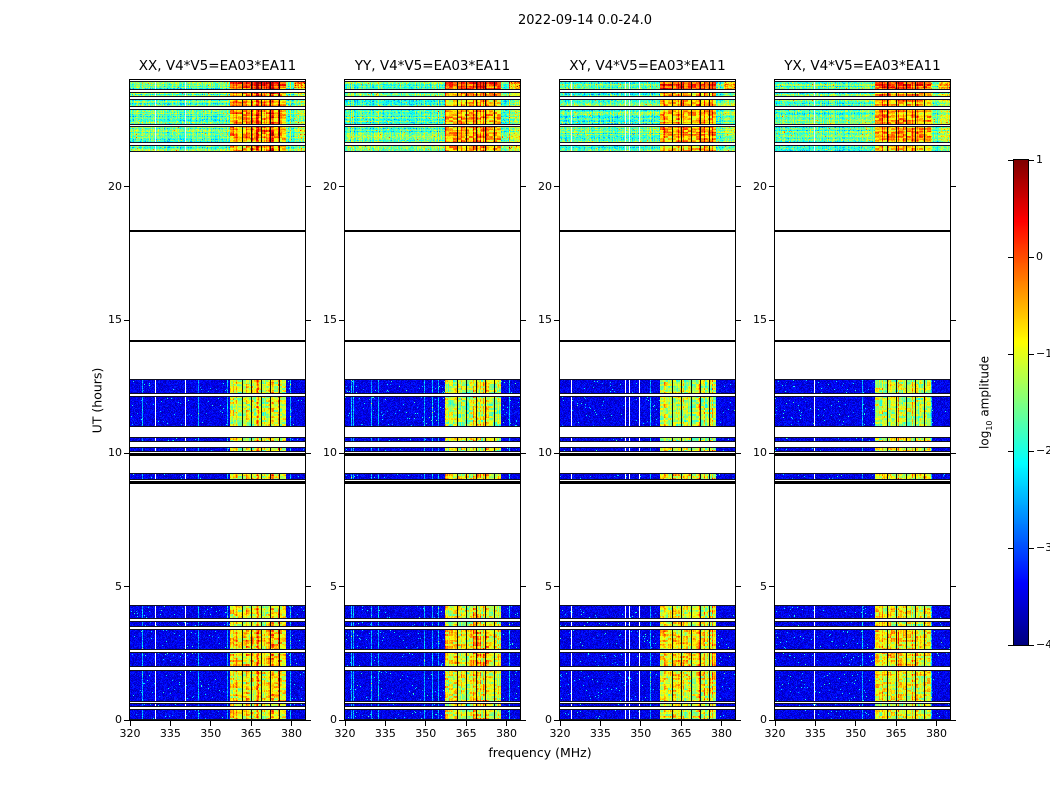 The width and height of the screenshot is (1050, 800). What do you see at coordinates (641, 733) in the screenshot?
I see `x-tick-label: 350` at bounding box center [641, 733].